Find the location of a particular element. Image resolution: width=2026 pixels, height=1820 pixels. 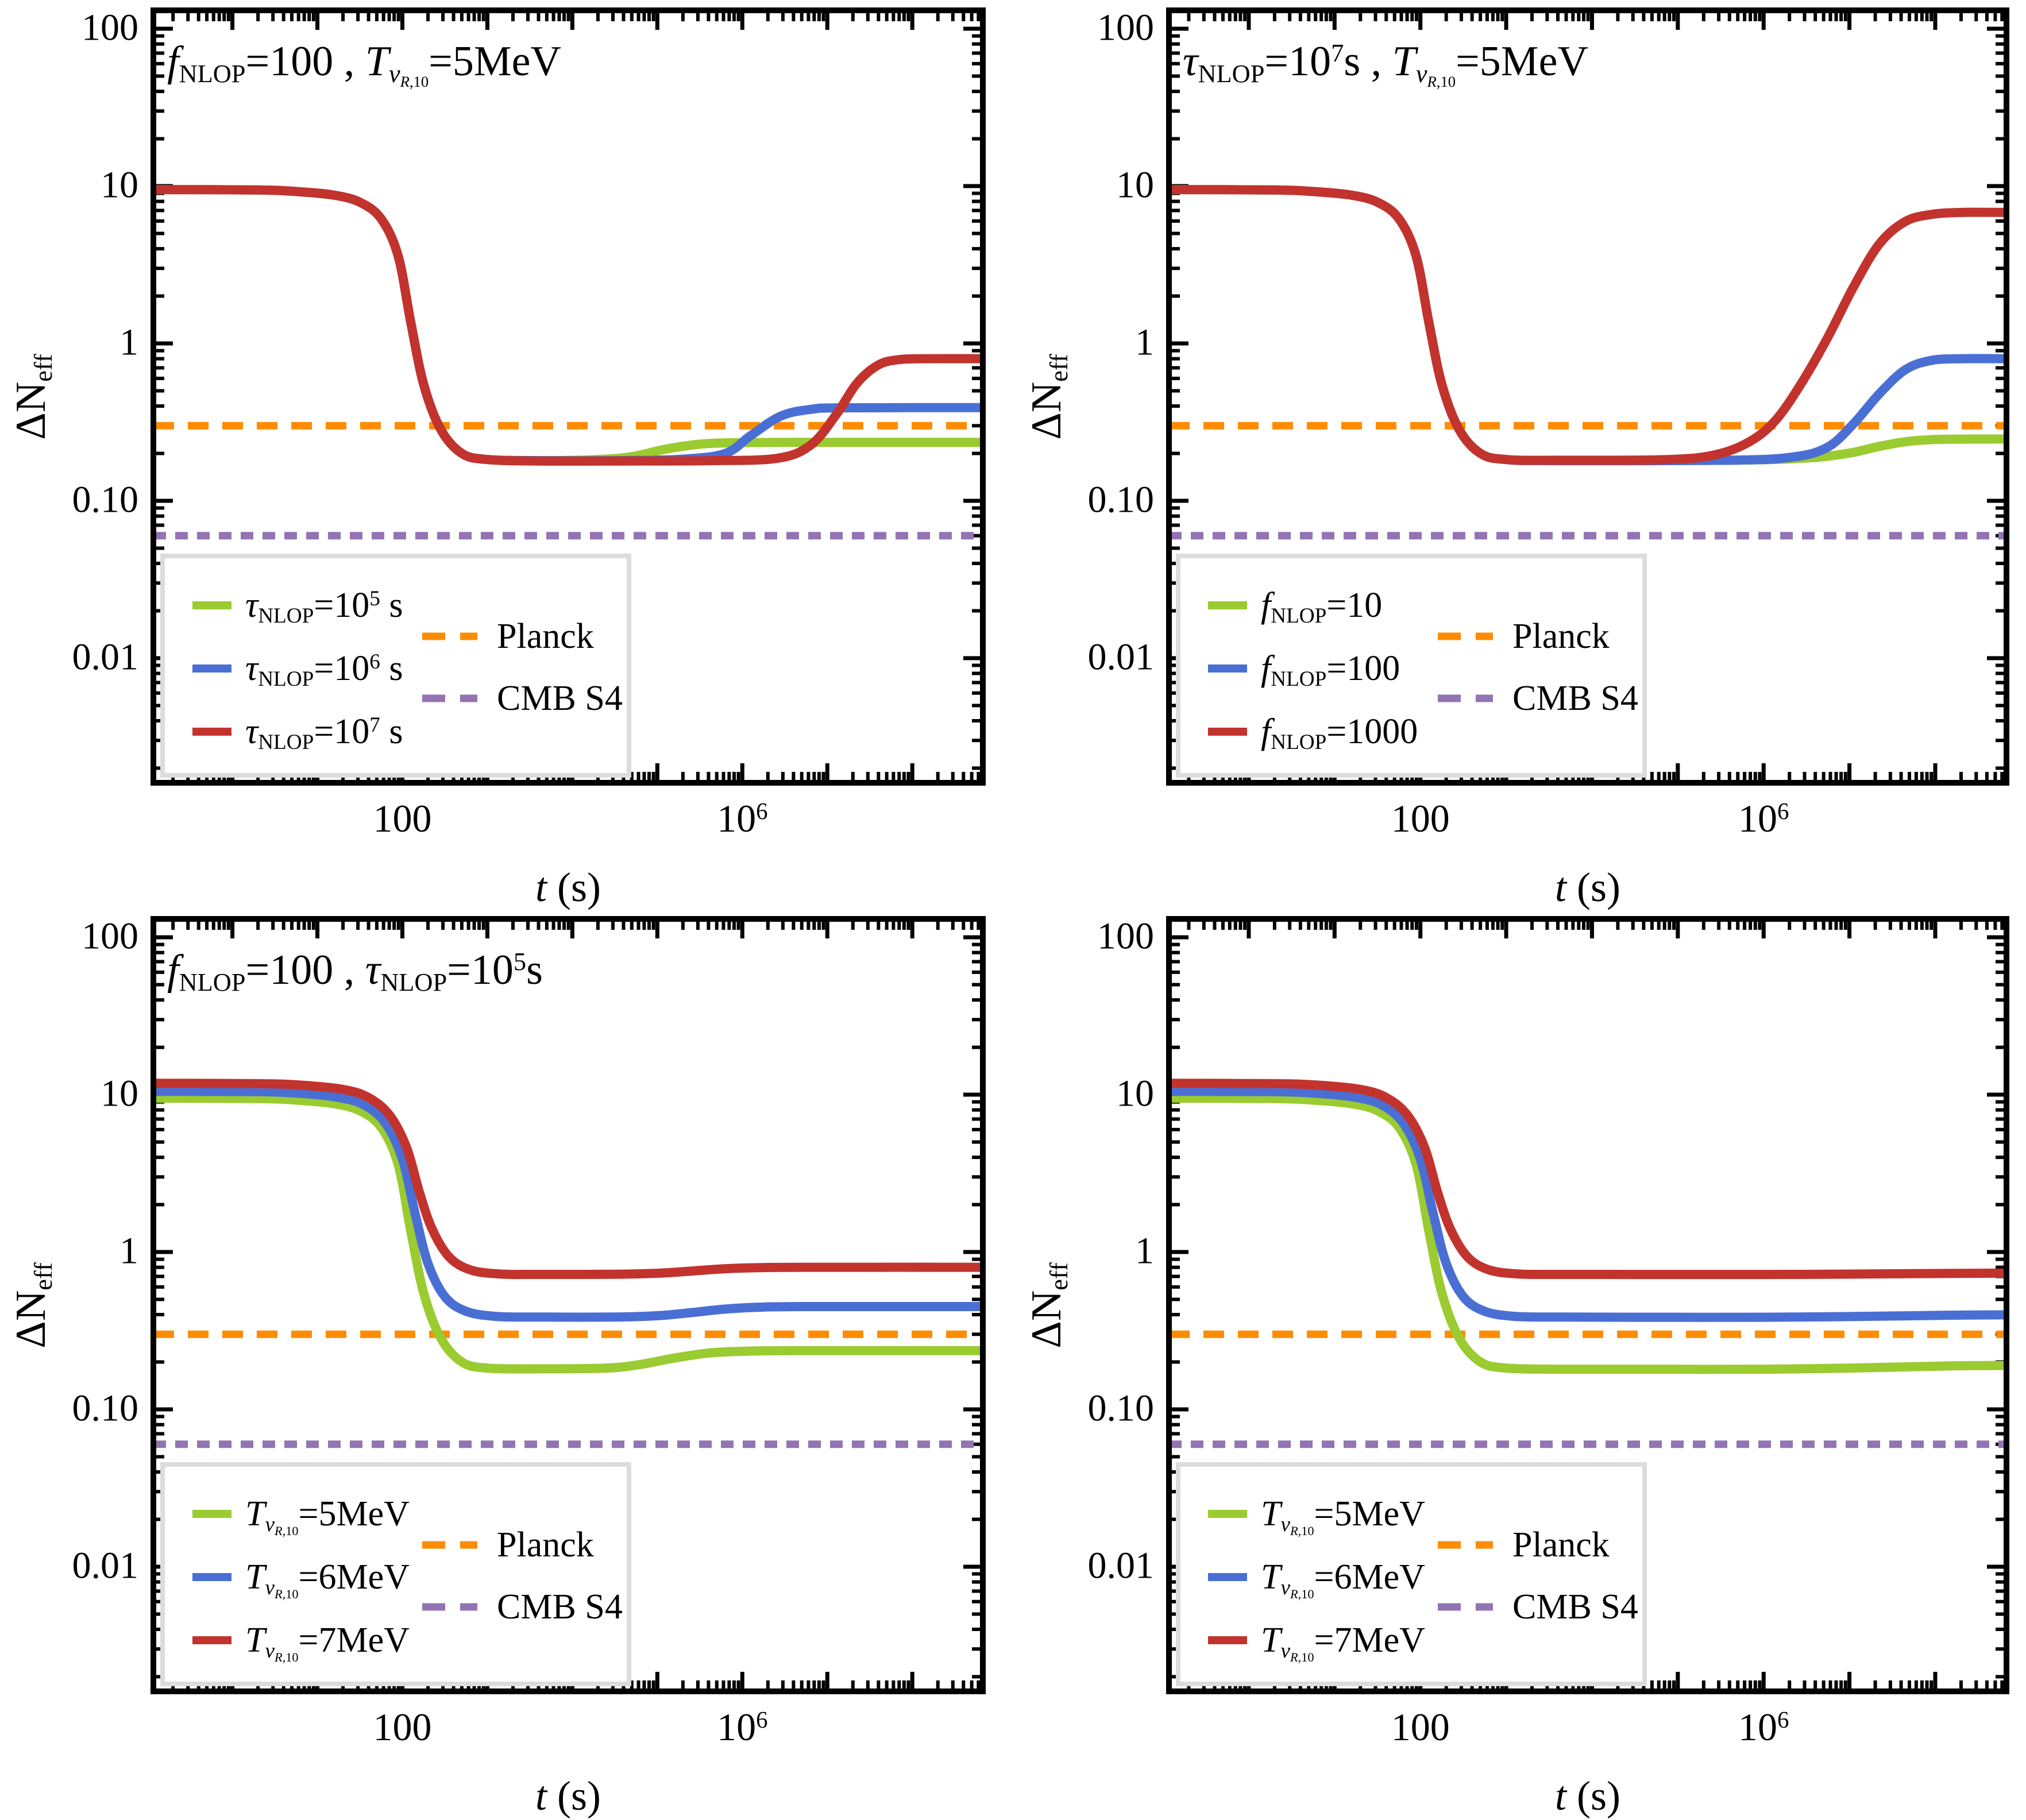

legend-label-tau-1e6-s: τNLOP=106 s is located at coordinates (324, 670).